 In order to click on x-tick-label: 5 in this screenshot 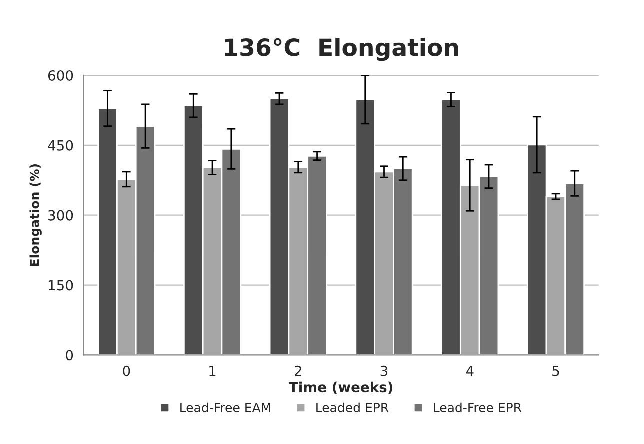, I will do `click(556, 371)`.